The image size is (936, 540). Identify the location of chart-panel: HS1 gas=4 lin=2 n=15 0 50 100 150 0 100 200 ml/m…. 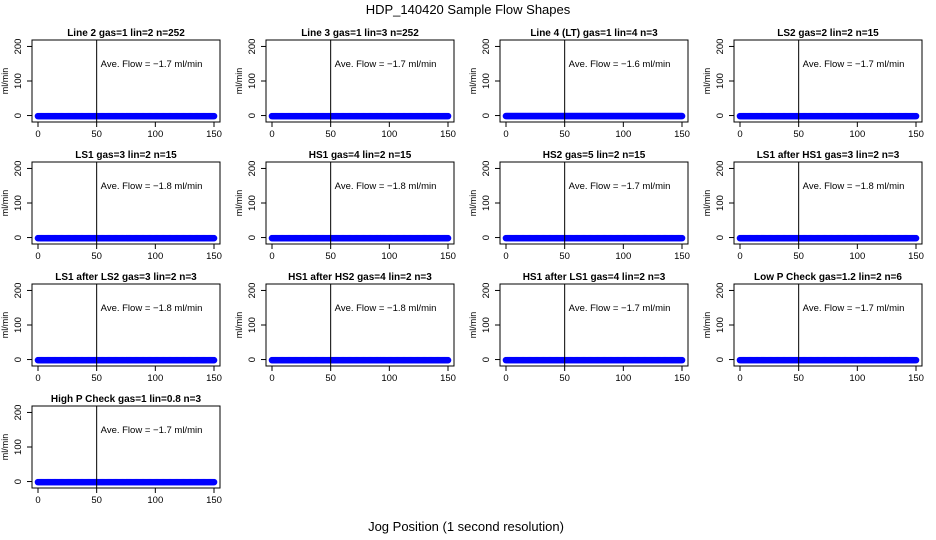
(345, 206).